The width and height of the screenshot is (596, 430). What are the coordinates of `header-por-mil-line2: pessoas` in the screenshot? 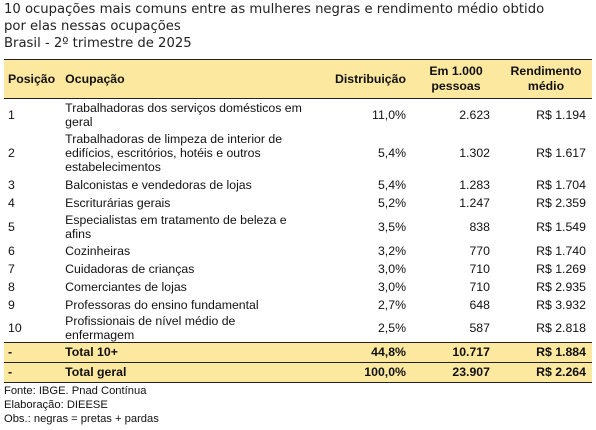 It's located at (456, 86).